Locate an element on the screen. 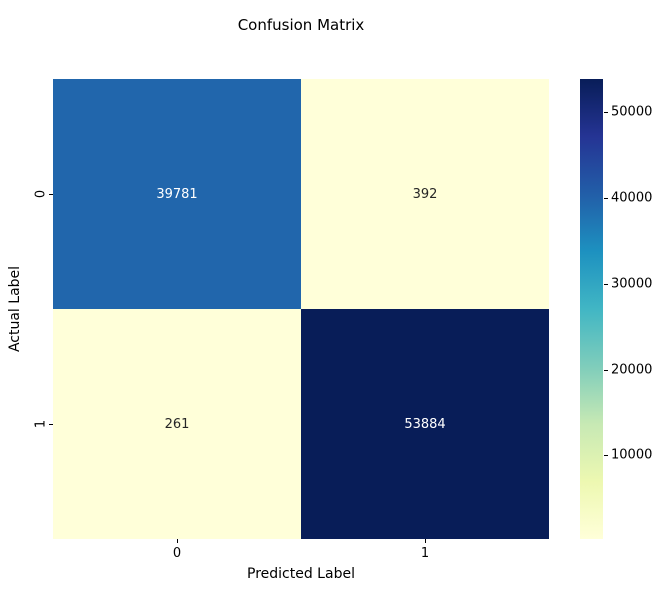  heatmap-cell: 53884 is located at coordinates (425, 424).